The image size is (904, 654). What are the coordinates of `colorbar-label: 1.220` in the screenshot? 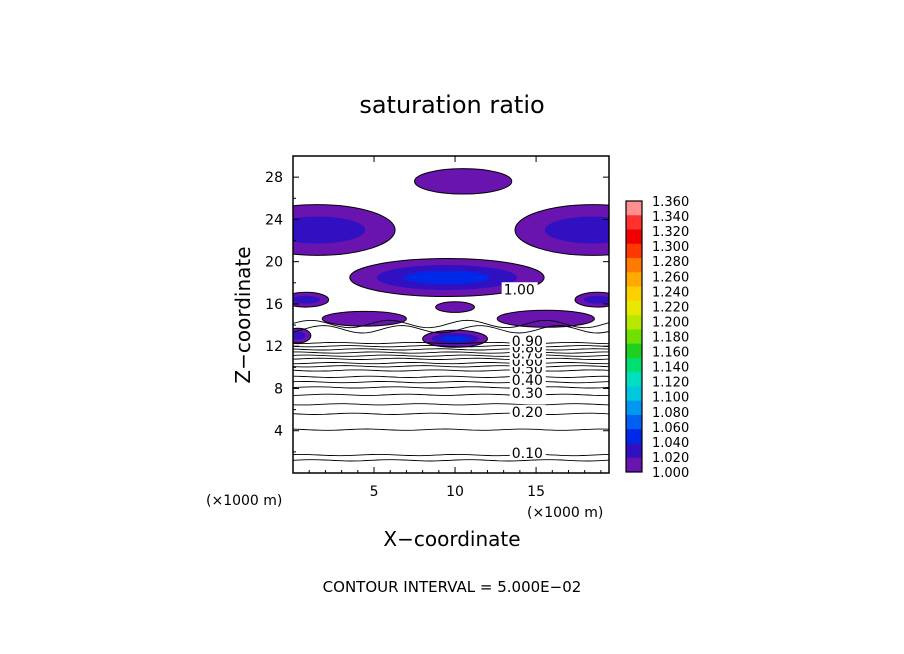 It's located at (670, 307).